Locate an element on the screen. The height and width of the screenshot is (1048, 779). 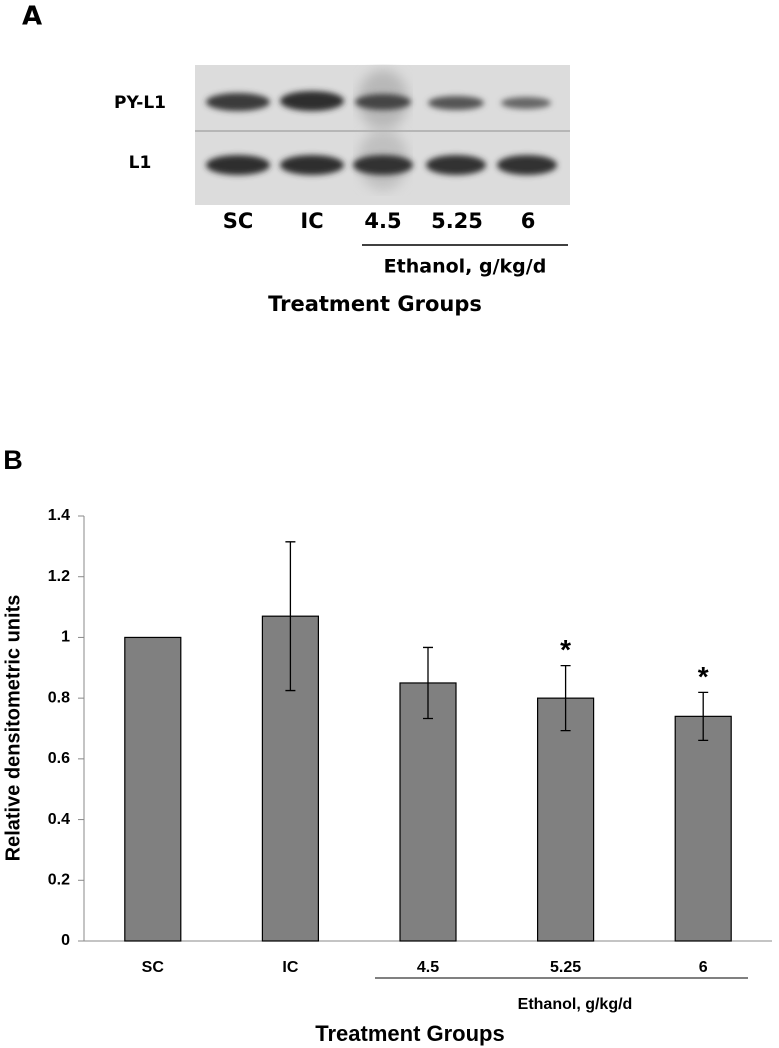
x-tick-label: SC is located at coordinates (153, 967).